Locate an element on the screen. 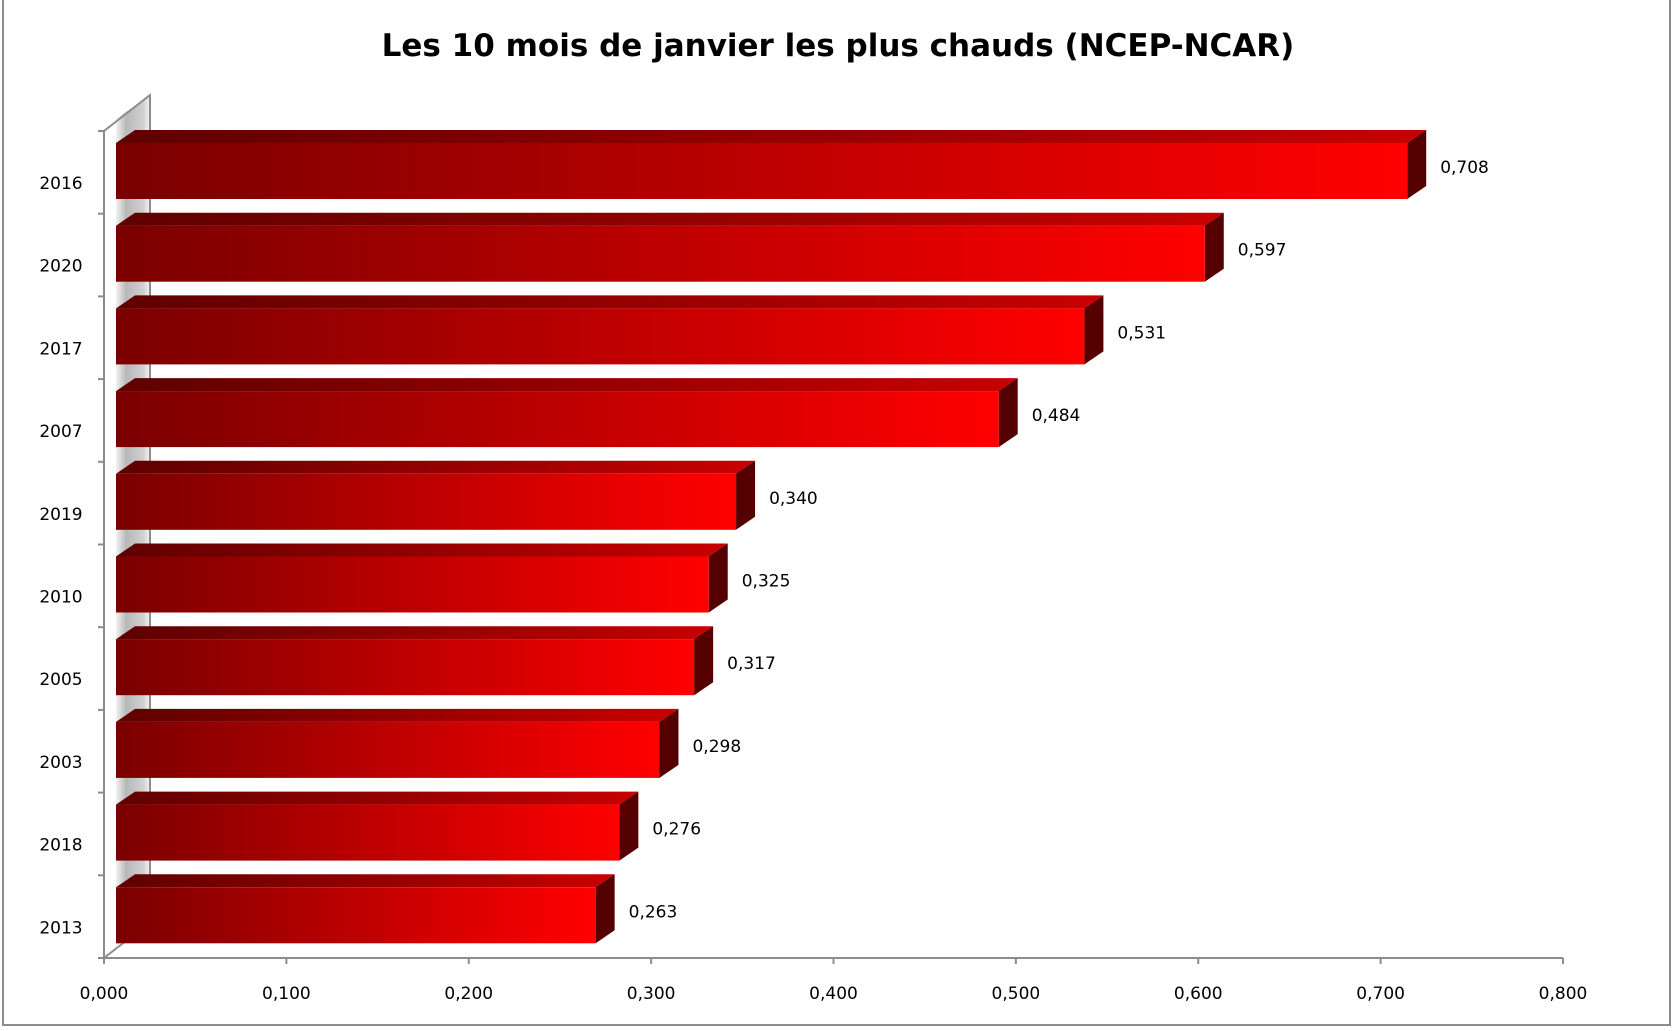  bar-2007: 0,484 is located at coordinates (598, 413).